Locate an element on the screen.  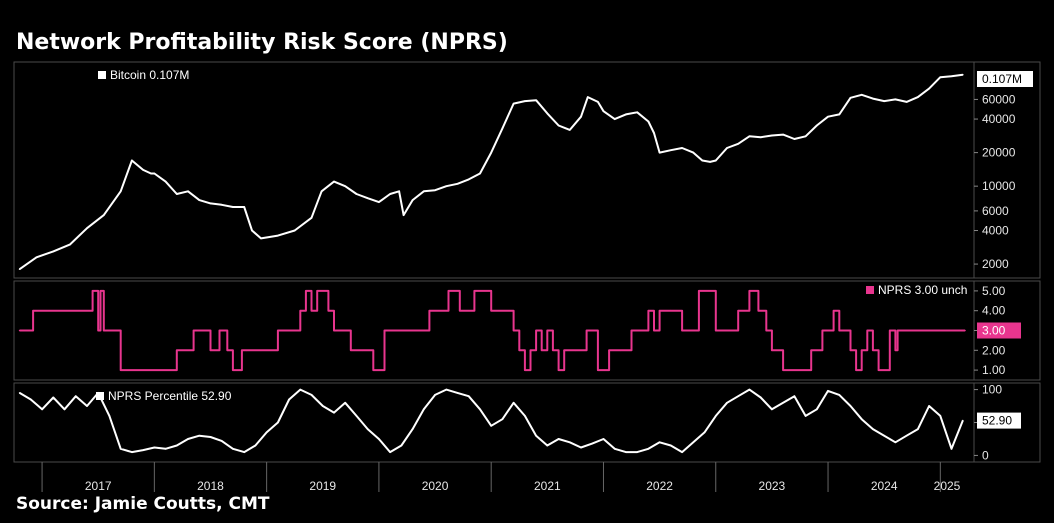
x-tick-label: 2021 is located at coordinates (547, 486).